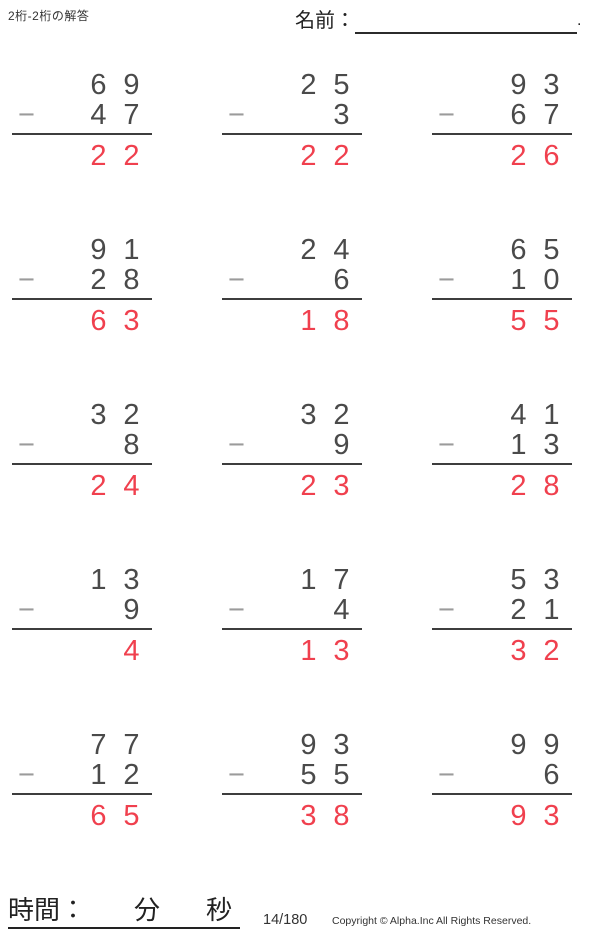 The image size is (600, 938). Describe the element at coordinates (292, 445) in the screenshot. I see `subtrahend-row: − 9` at that location.